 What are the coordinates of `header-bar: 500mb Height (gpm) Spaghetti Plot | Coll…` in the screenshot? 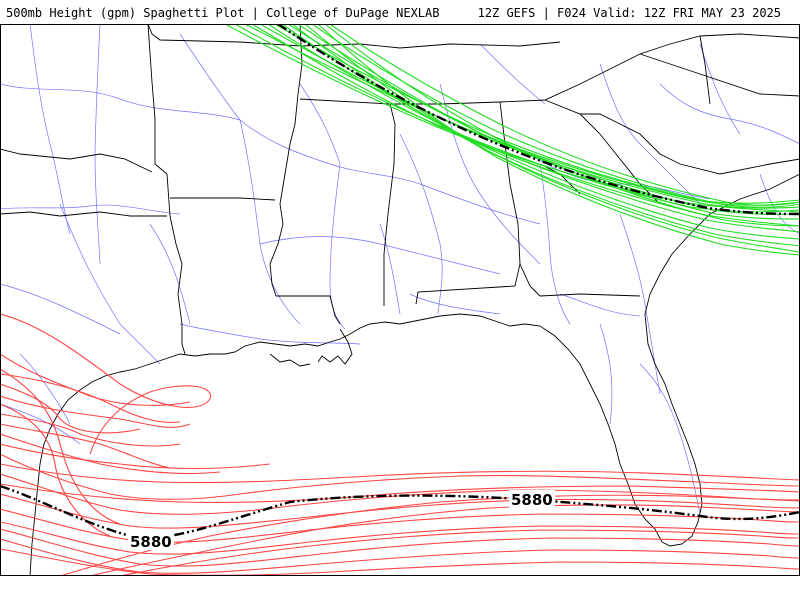 It's located at (400, 12).